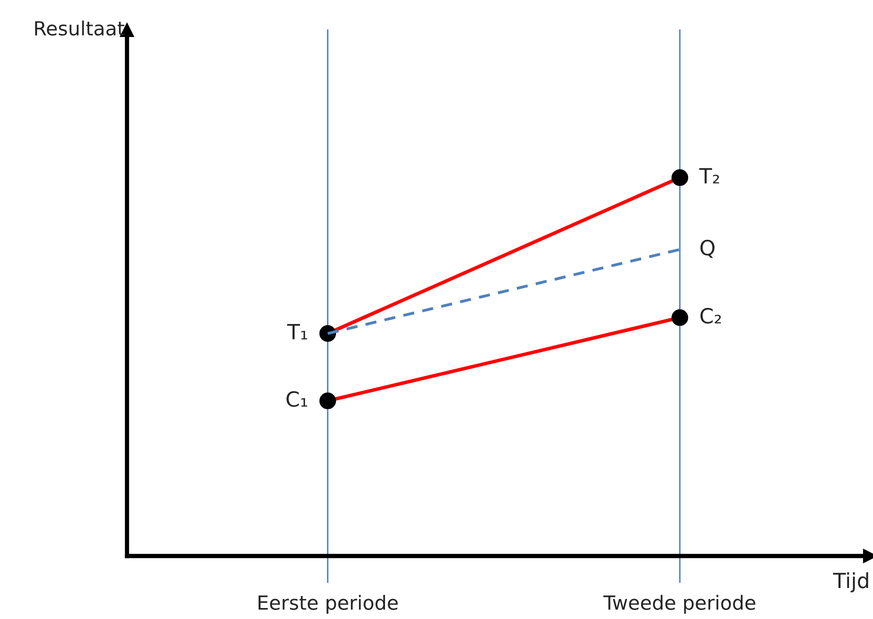 This screenshot has height=619, width=873. Describe the element at coordinates (328, 604) in the screenshot. I see `x-tick-label: Eerste periode` at that location.